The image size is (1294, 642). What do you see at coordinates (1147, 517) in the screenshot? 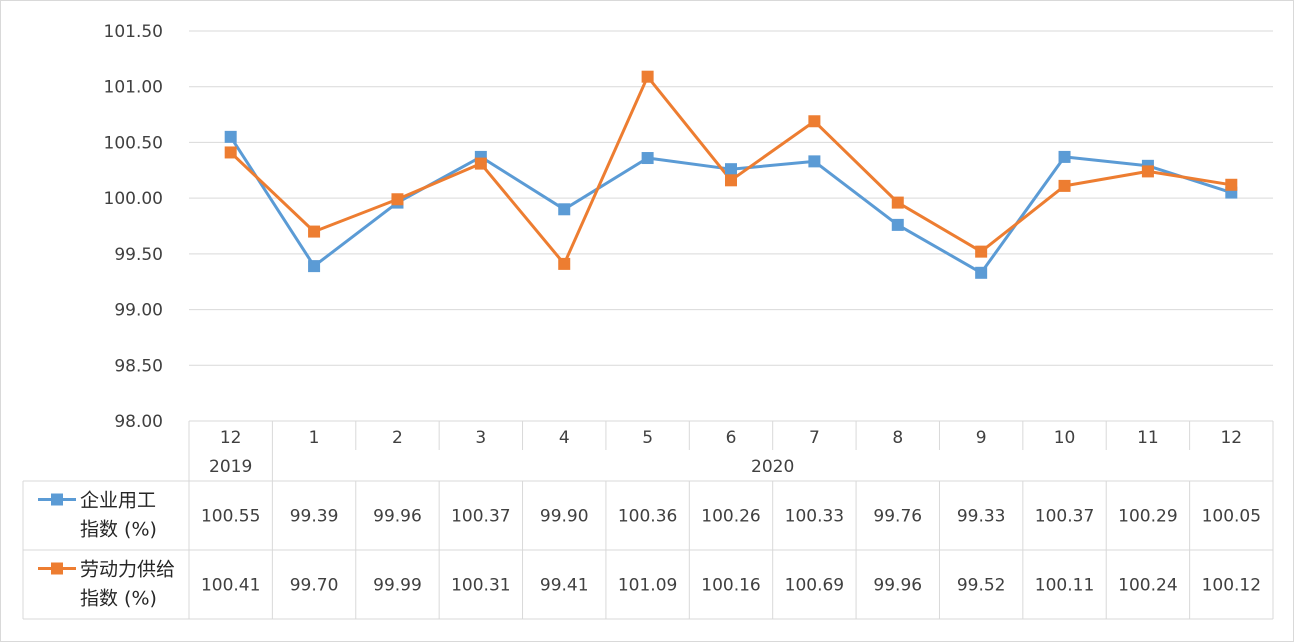
I see `table-value: 100.29` at bounding box center [1147, 517].